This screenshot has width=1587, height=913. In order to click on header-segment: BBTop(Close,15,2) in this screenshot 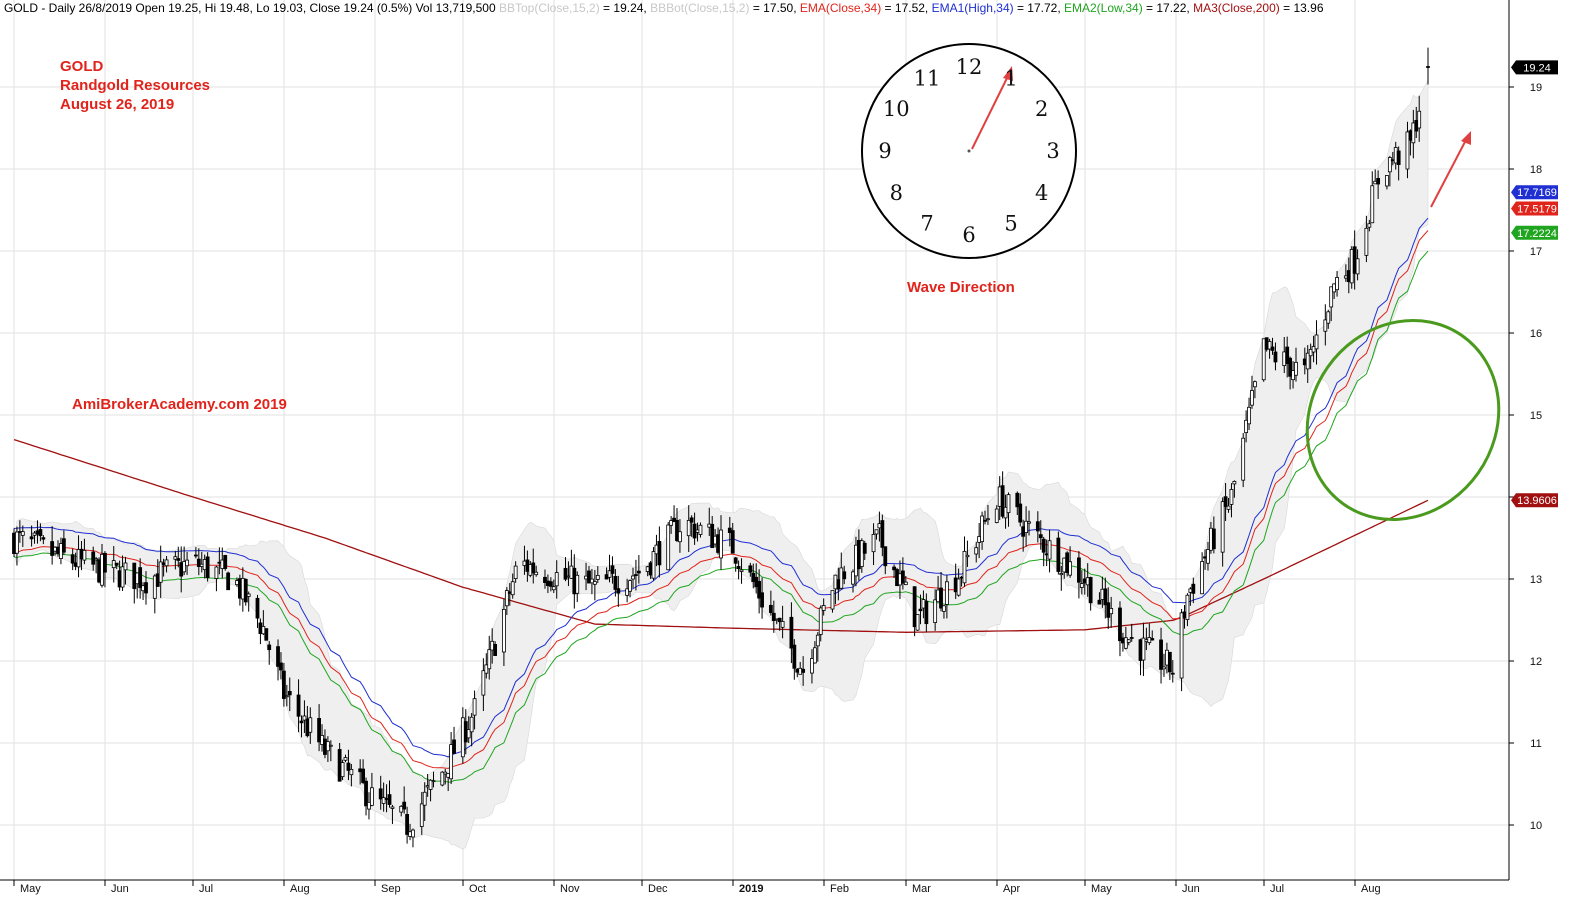, I will do `click(549, 8)`.